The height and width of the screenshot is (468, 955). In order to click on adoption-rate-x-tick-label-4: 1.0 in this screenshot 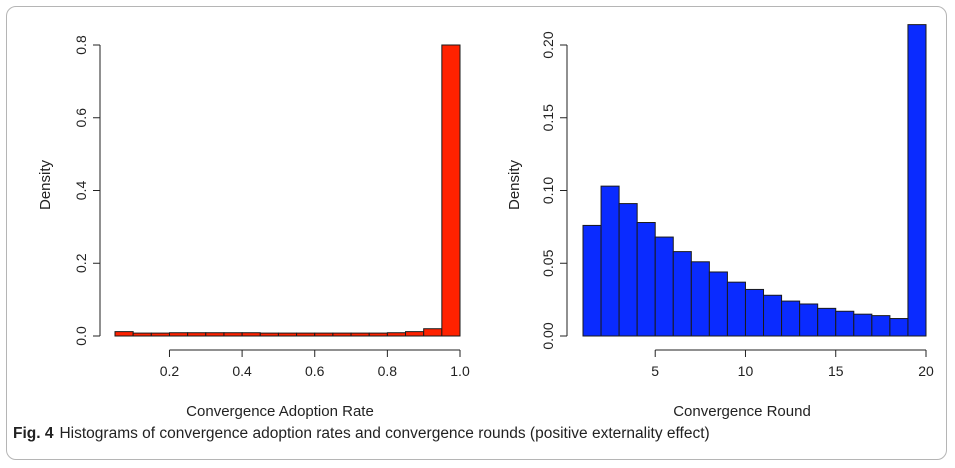, I will do `click(460, 371)`.